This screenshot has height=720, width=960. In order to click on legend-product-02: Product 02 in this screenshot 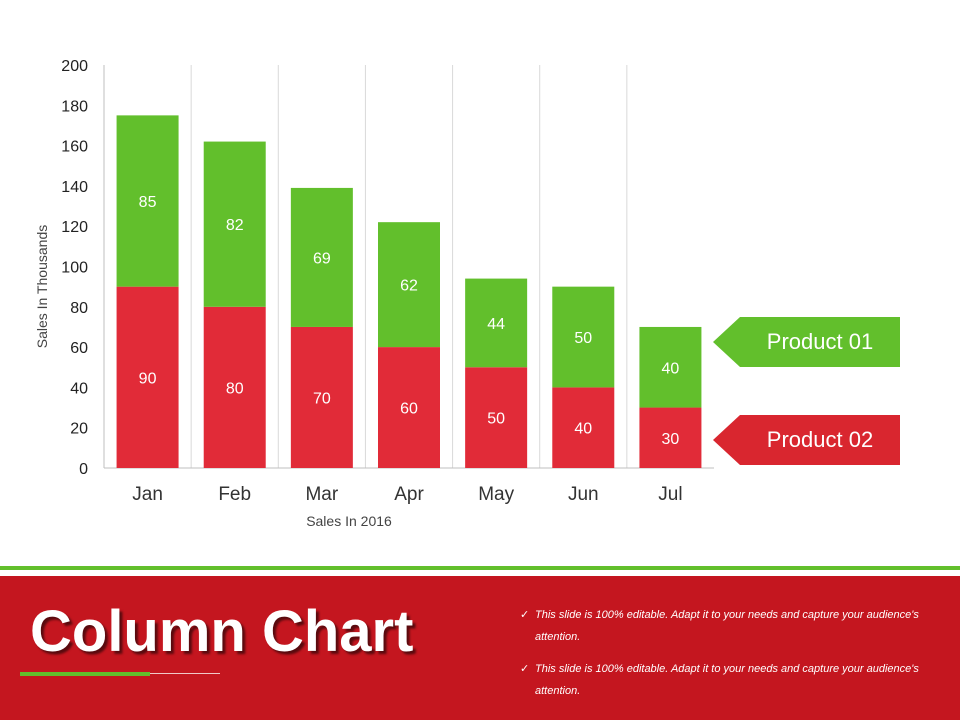, I will do `click(806, 440)`.